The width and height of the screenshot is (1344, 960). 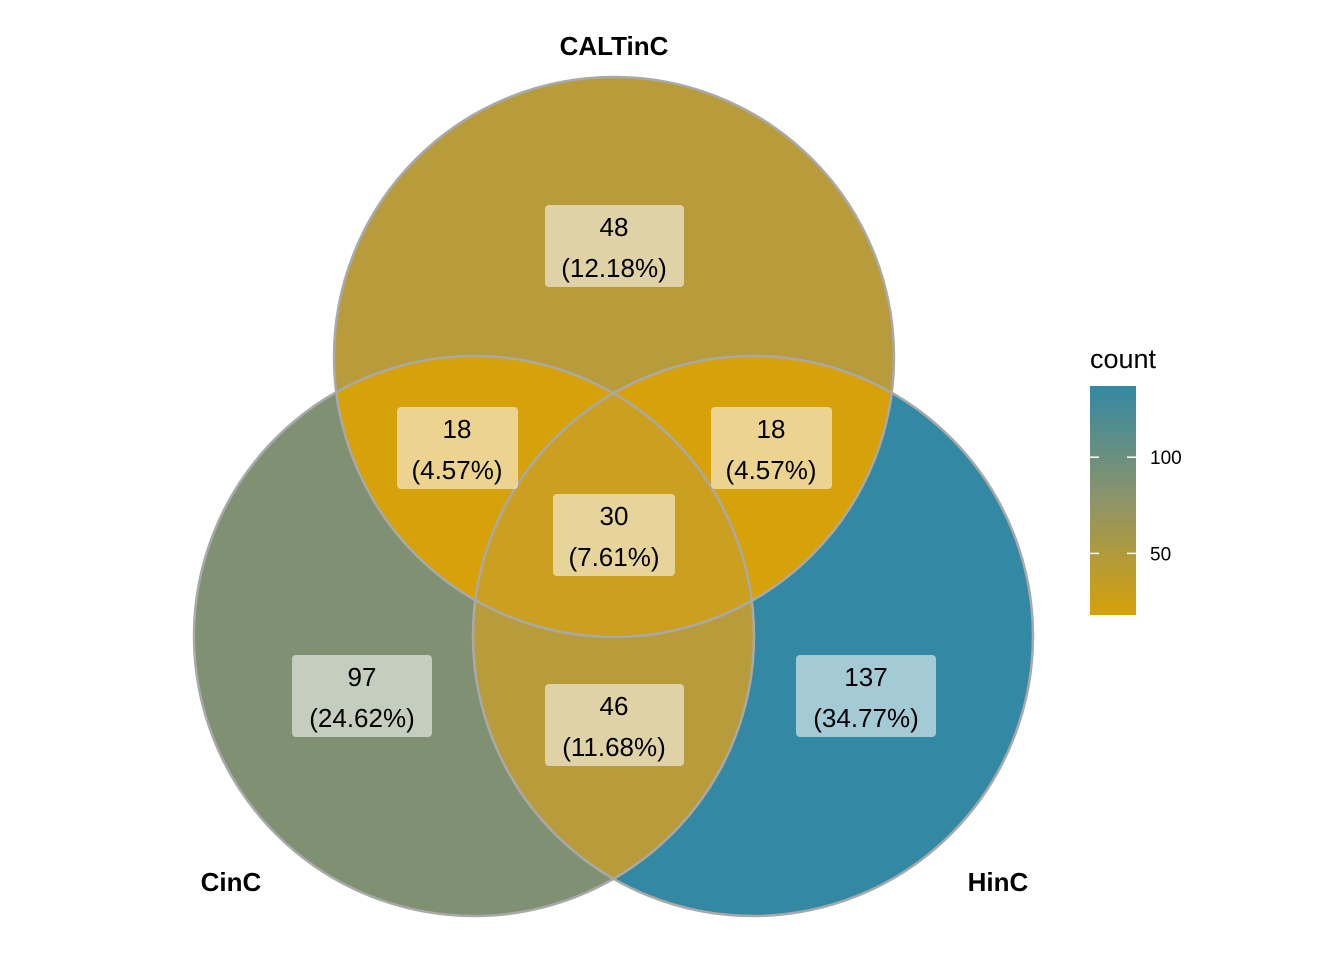 What do you see at coordinates (614, 516) in the screenshot?
I see `region-count: 30` at bounding box center [614, 516].